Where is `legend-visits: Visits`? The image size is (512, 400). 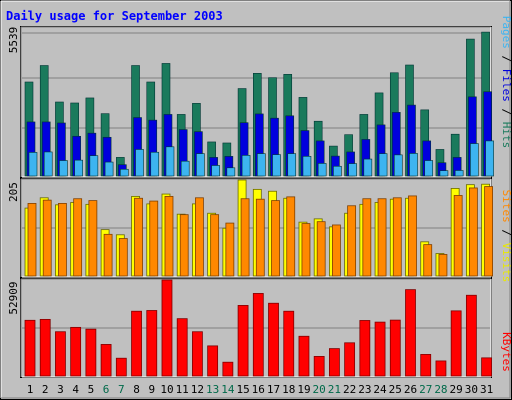 legend-visits: Visits is located at coordinates (506, 263).